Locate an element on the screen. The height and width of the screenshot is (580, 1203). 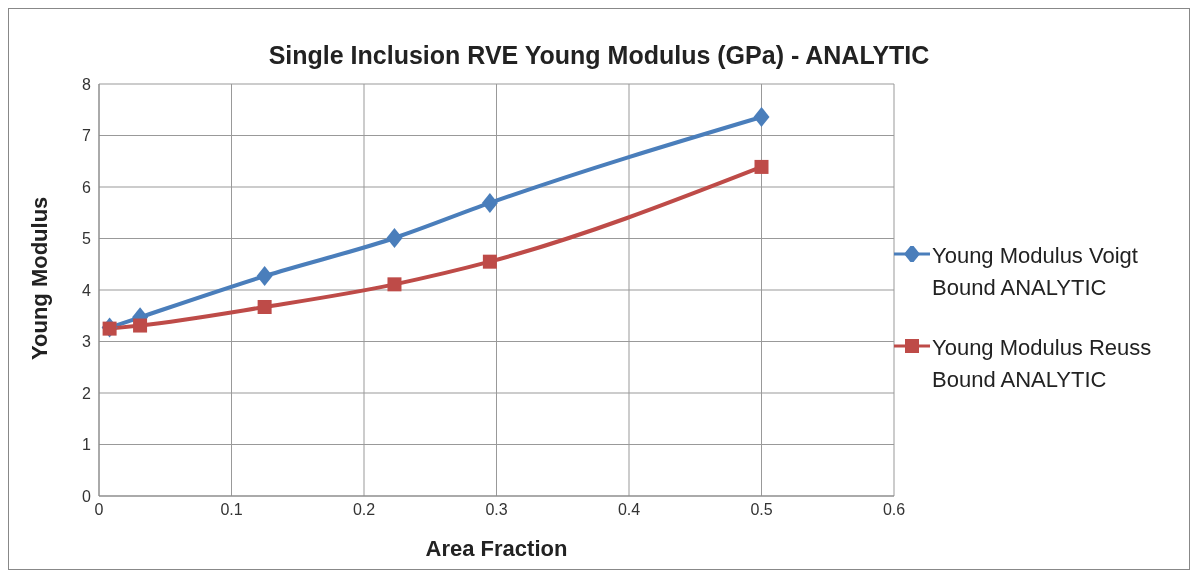
x-tick-label: 0.3 is located at coordinates (496, 510).